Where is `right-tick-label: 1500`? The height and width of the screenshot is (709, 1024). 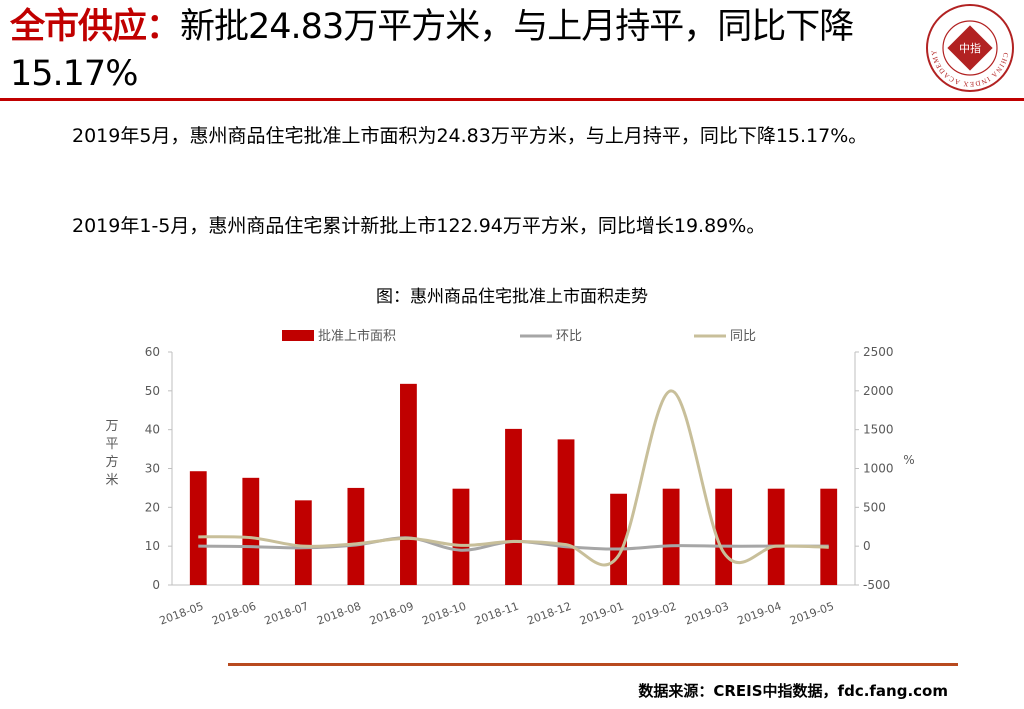 right-tick-label: 1500 is located at coordinates (878, 430).